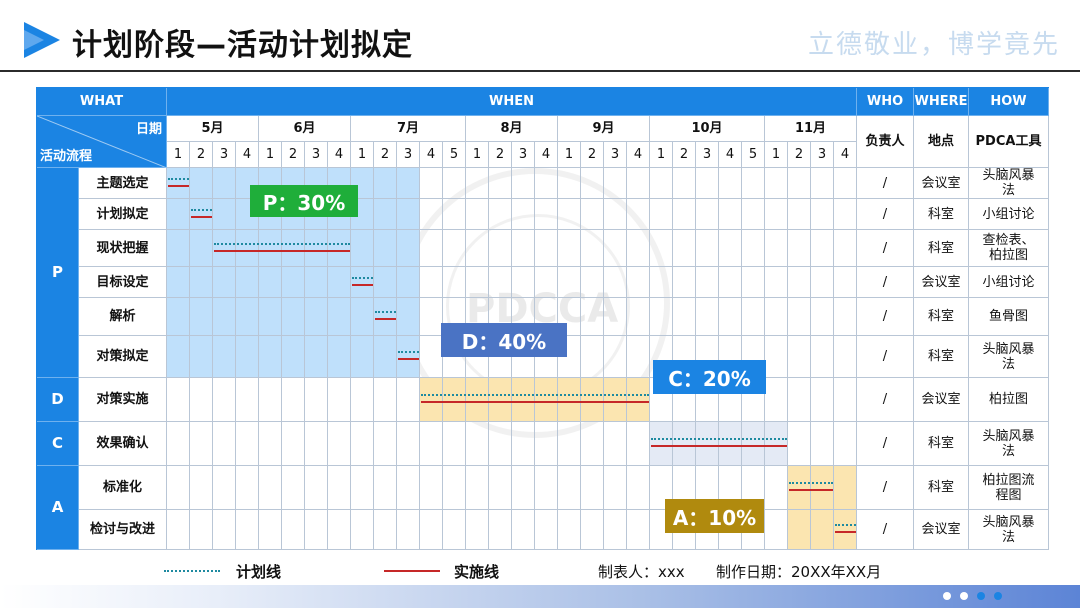 This screenshot has height=608, width=1080. What do you see at coordinates (316, 155) in the screenshot?
I see `week-cell: 3` at bounding box center [316, 155].